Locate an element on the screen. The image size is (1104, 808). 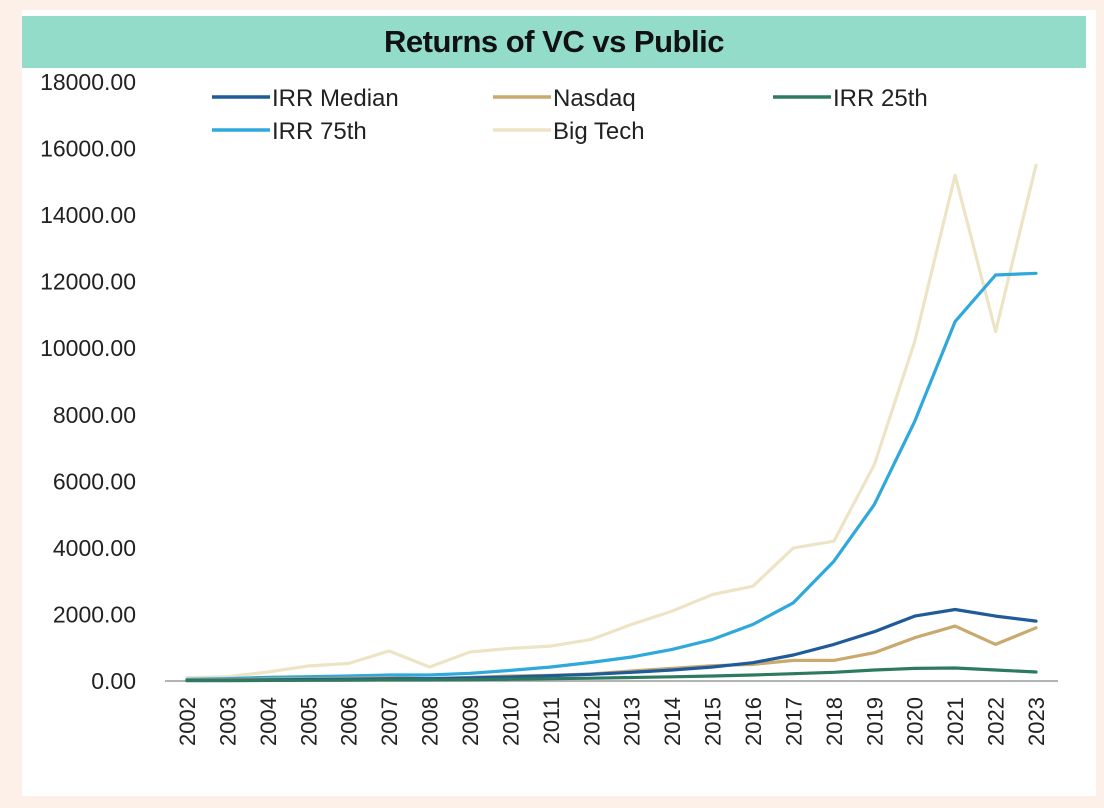
x-tick-label: 2010 is located at coordinates (510, 721).